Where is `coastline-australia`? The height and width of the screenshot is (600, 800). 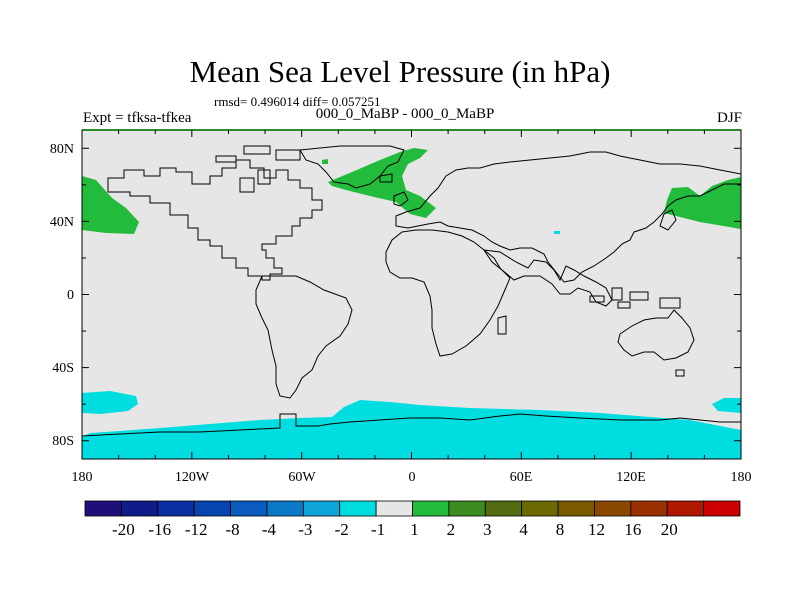
coastline-australia is located at coordinates (656, 335).